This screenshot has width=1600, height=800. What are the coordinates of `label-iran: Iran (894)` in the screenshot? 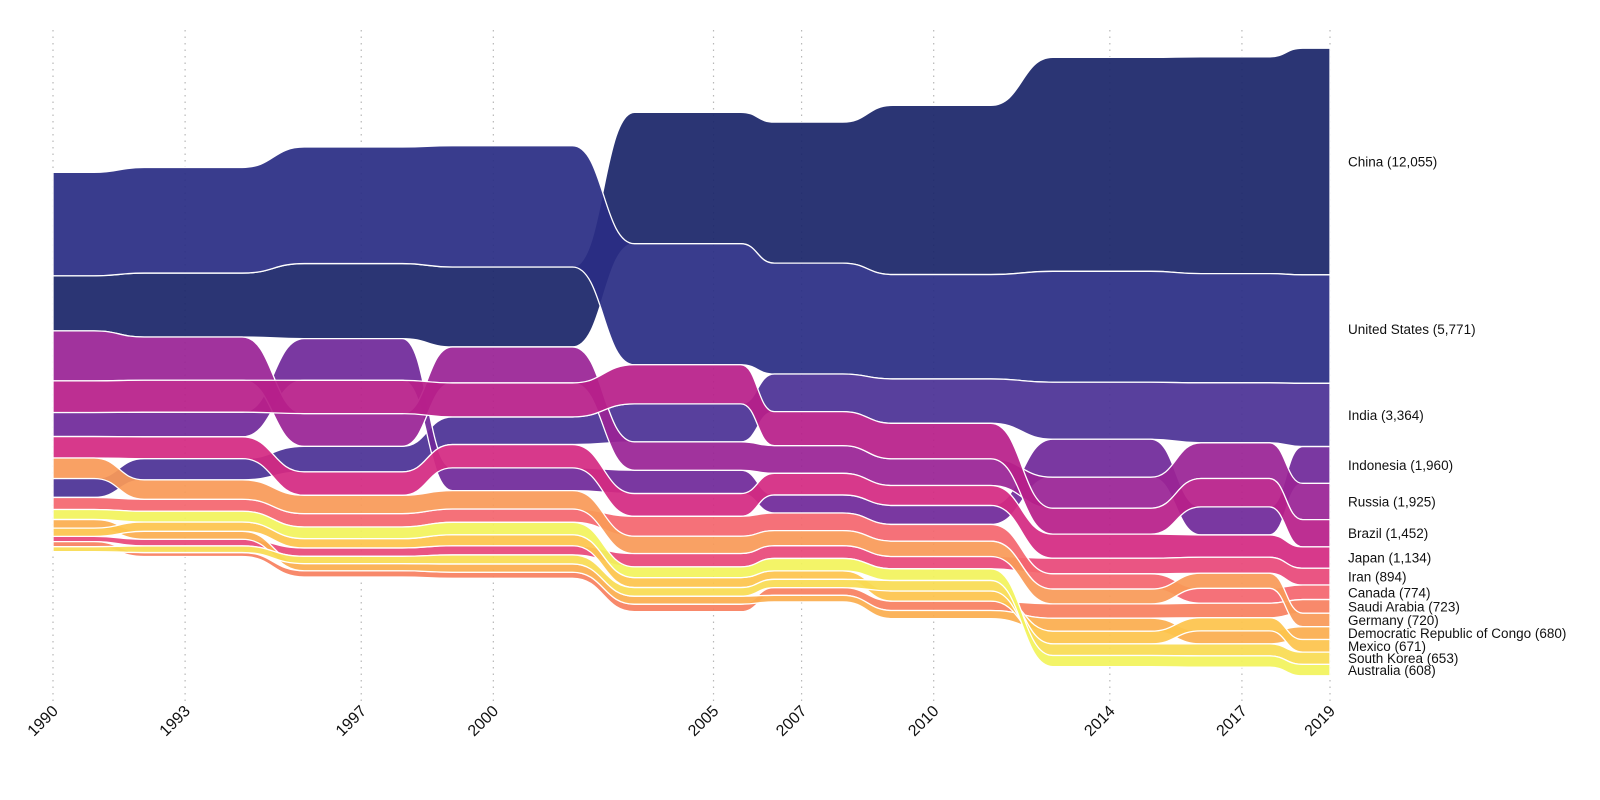 It's located at (1377, 577).